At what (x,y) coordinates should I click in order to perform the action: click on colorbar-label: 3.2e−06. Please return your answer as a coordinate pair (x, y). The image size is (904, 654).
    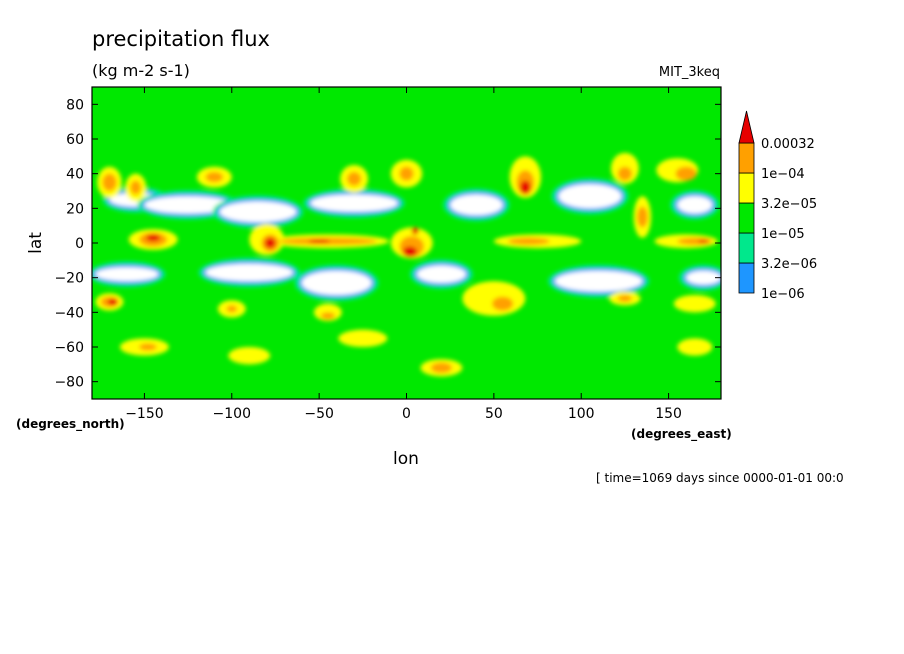
    Looking at the image, I should click on (789, 264).